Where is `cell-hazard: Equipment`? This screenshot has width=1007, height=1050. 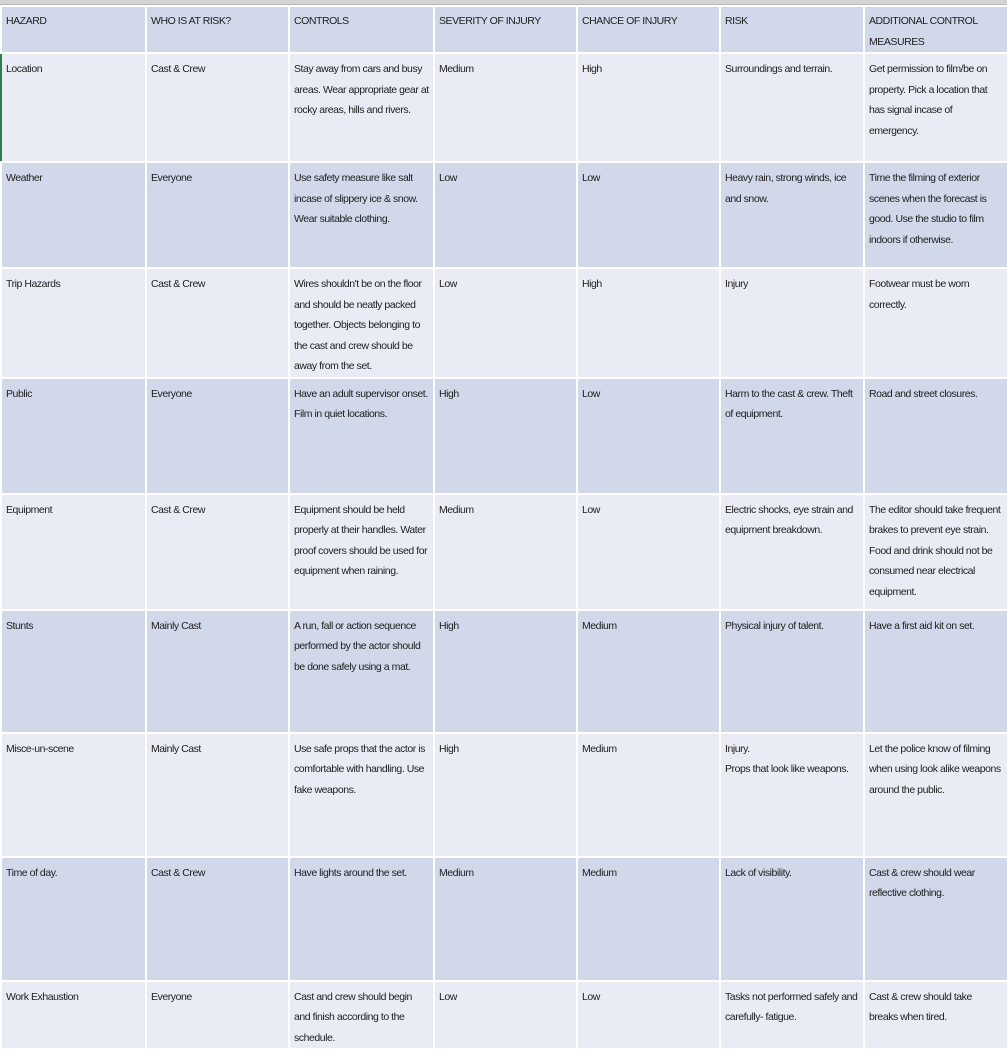 cell-hazard: Equipment is located at coordinates (73, 551).